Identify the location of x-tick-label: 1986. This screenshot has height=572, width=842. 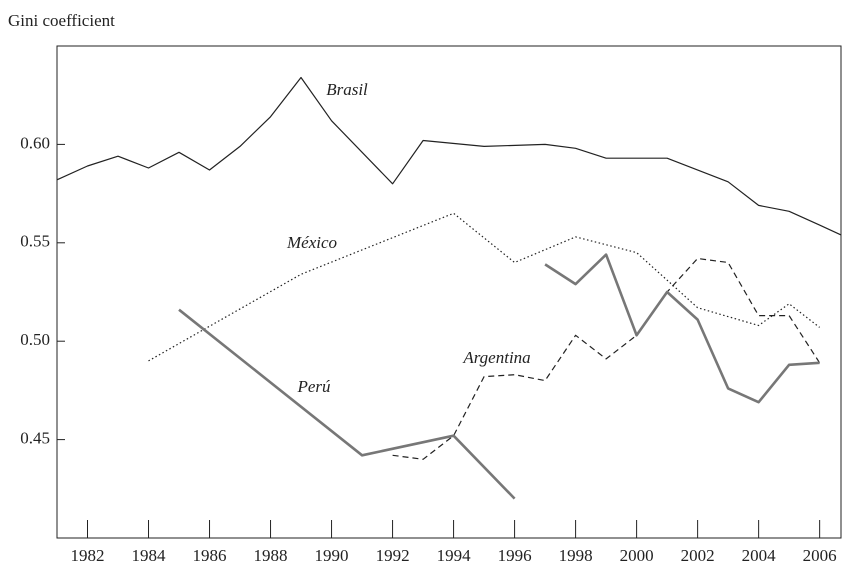
(210, 555).